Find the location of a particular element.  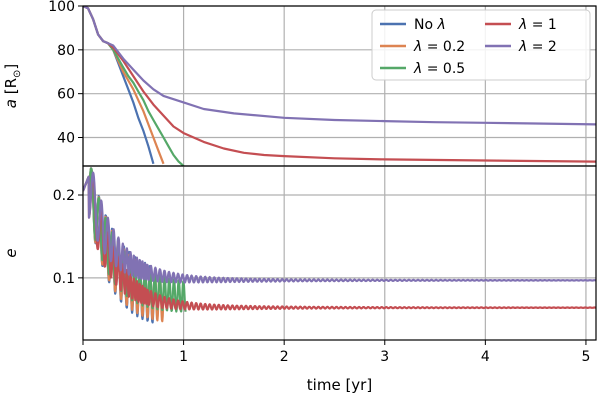

legend: No λ λ = 0.2 λ = 0.5 λ = 1 λ = 2 is located at coordinates (481, 45).